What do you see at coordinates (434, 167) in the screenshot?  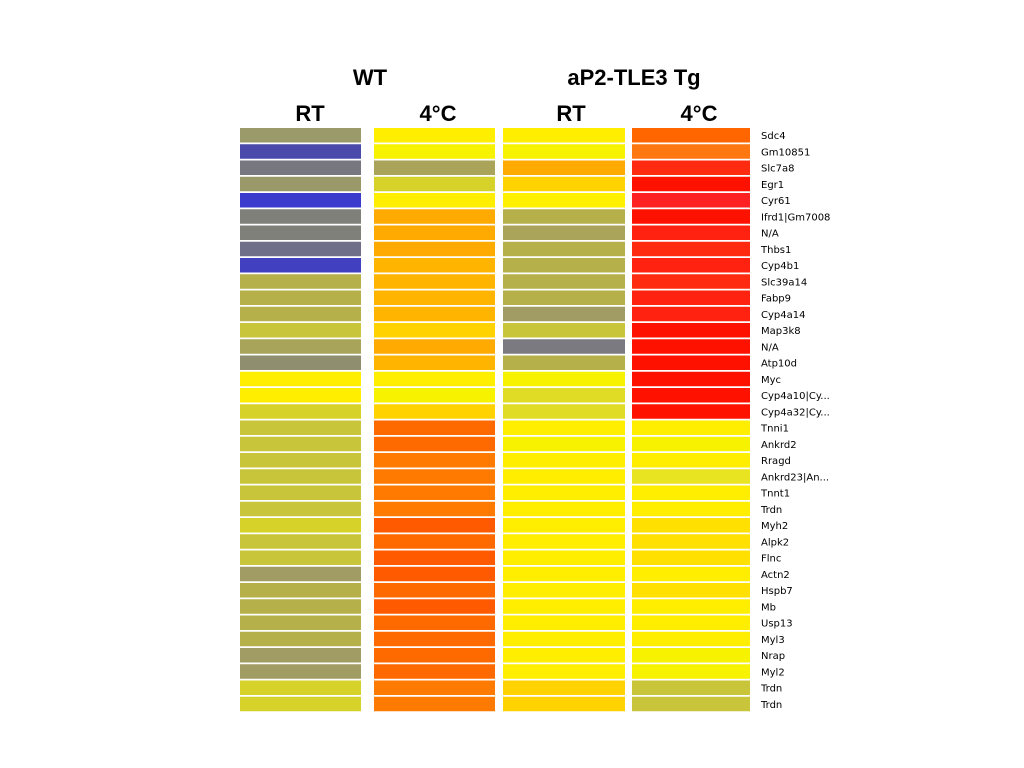 I see `heatmap-cell-r2-c1` at bounding box center [434, 167].